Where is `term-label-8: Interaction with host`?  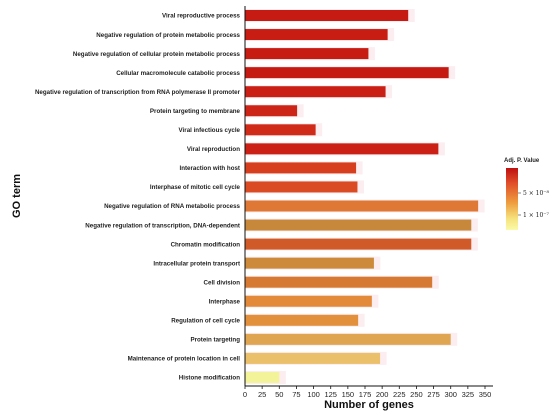 term-label-8: Interaction with host is located at coordinates (209, 168).